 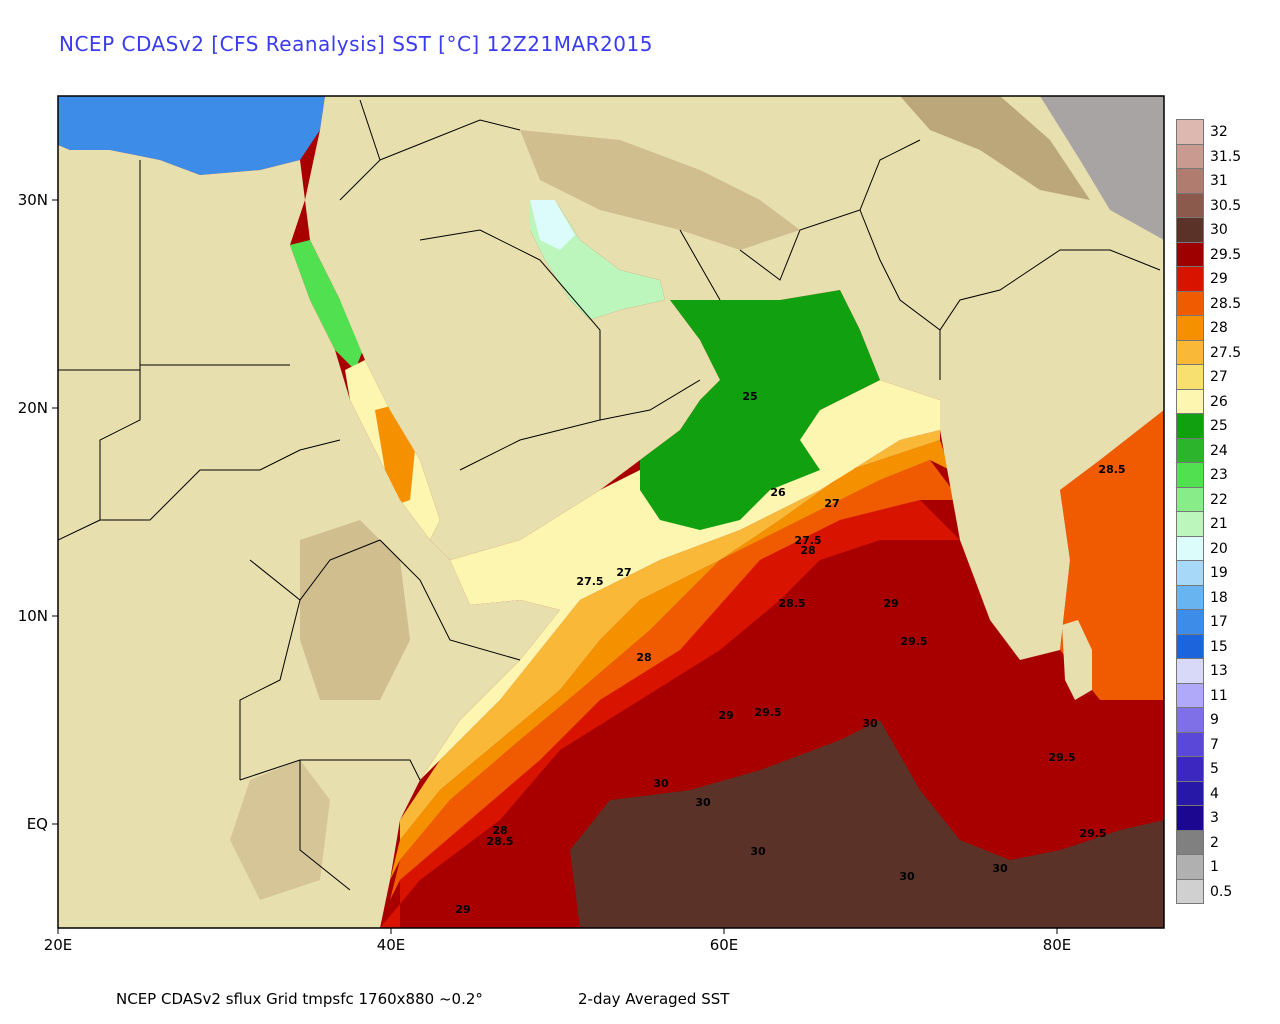 What do you see at coordinates (1214, 769) in the screenshot?
I see `legend-label: 5` at bounding box center [1214, 769].